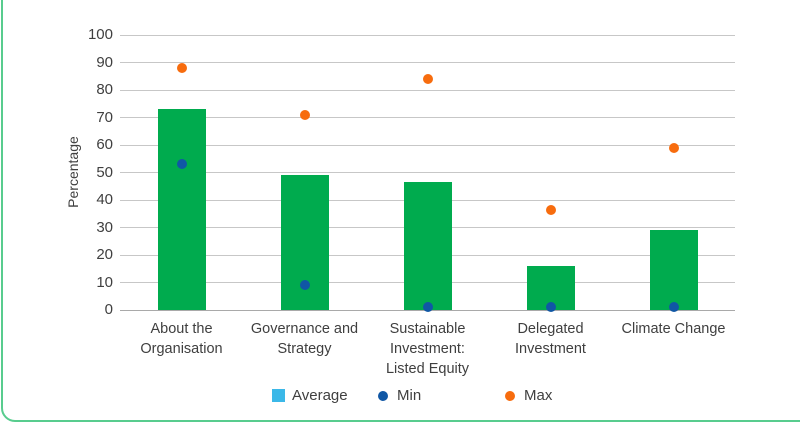  I want to click on legend-average-square-icon, so click(278, 395).